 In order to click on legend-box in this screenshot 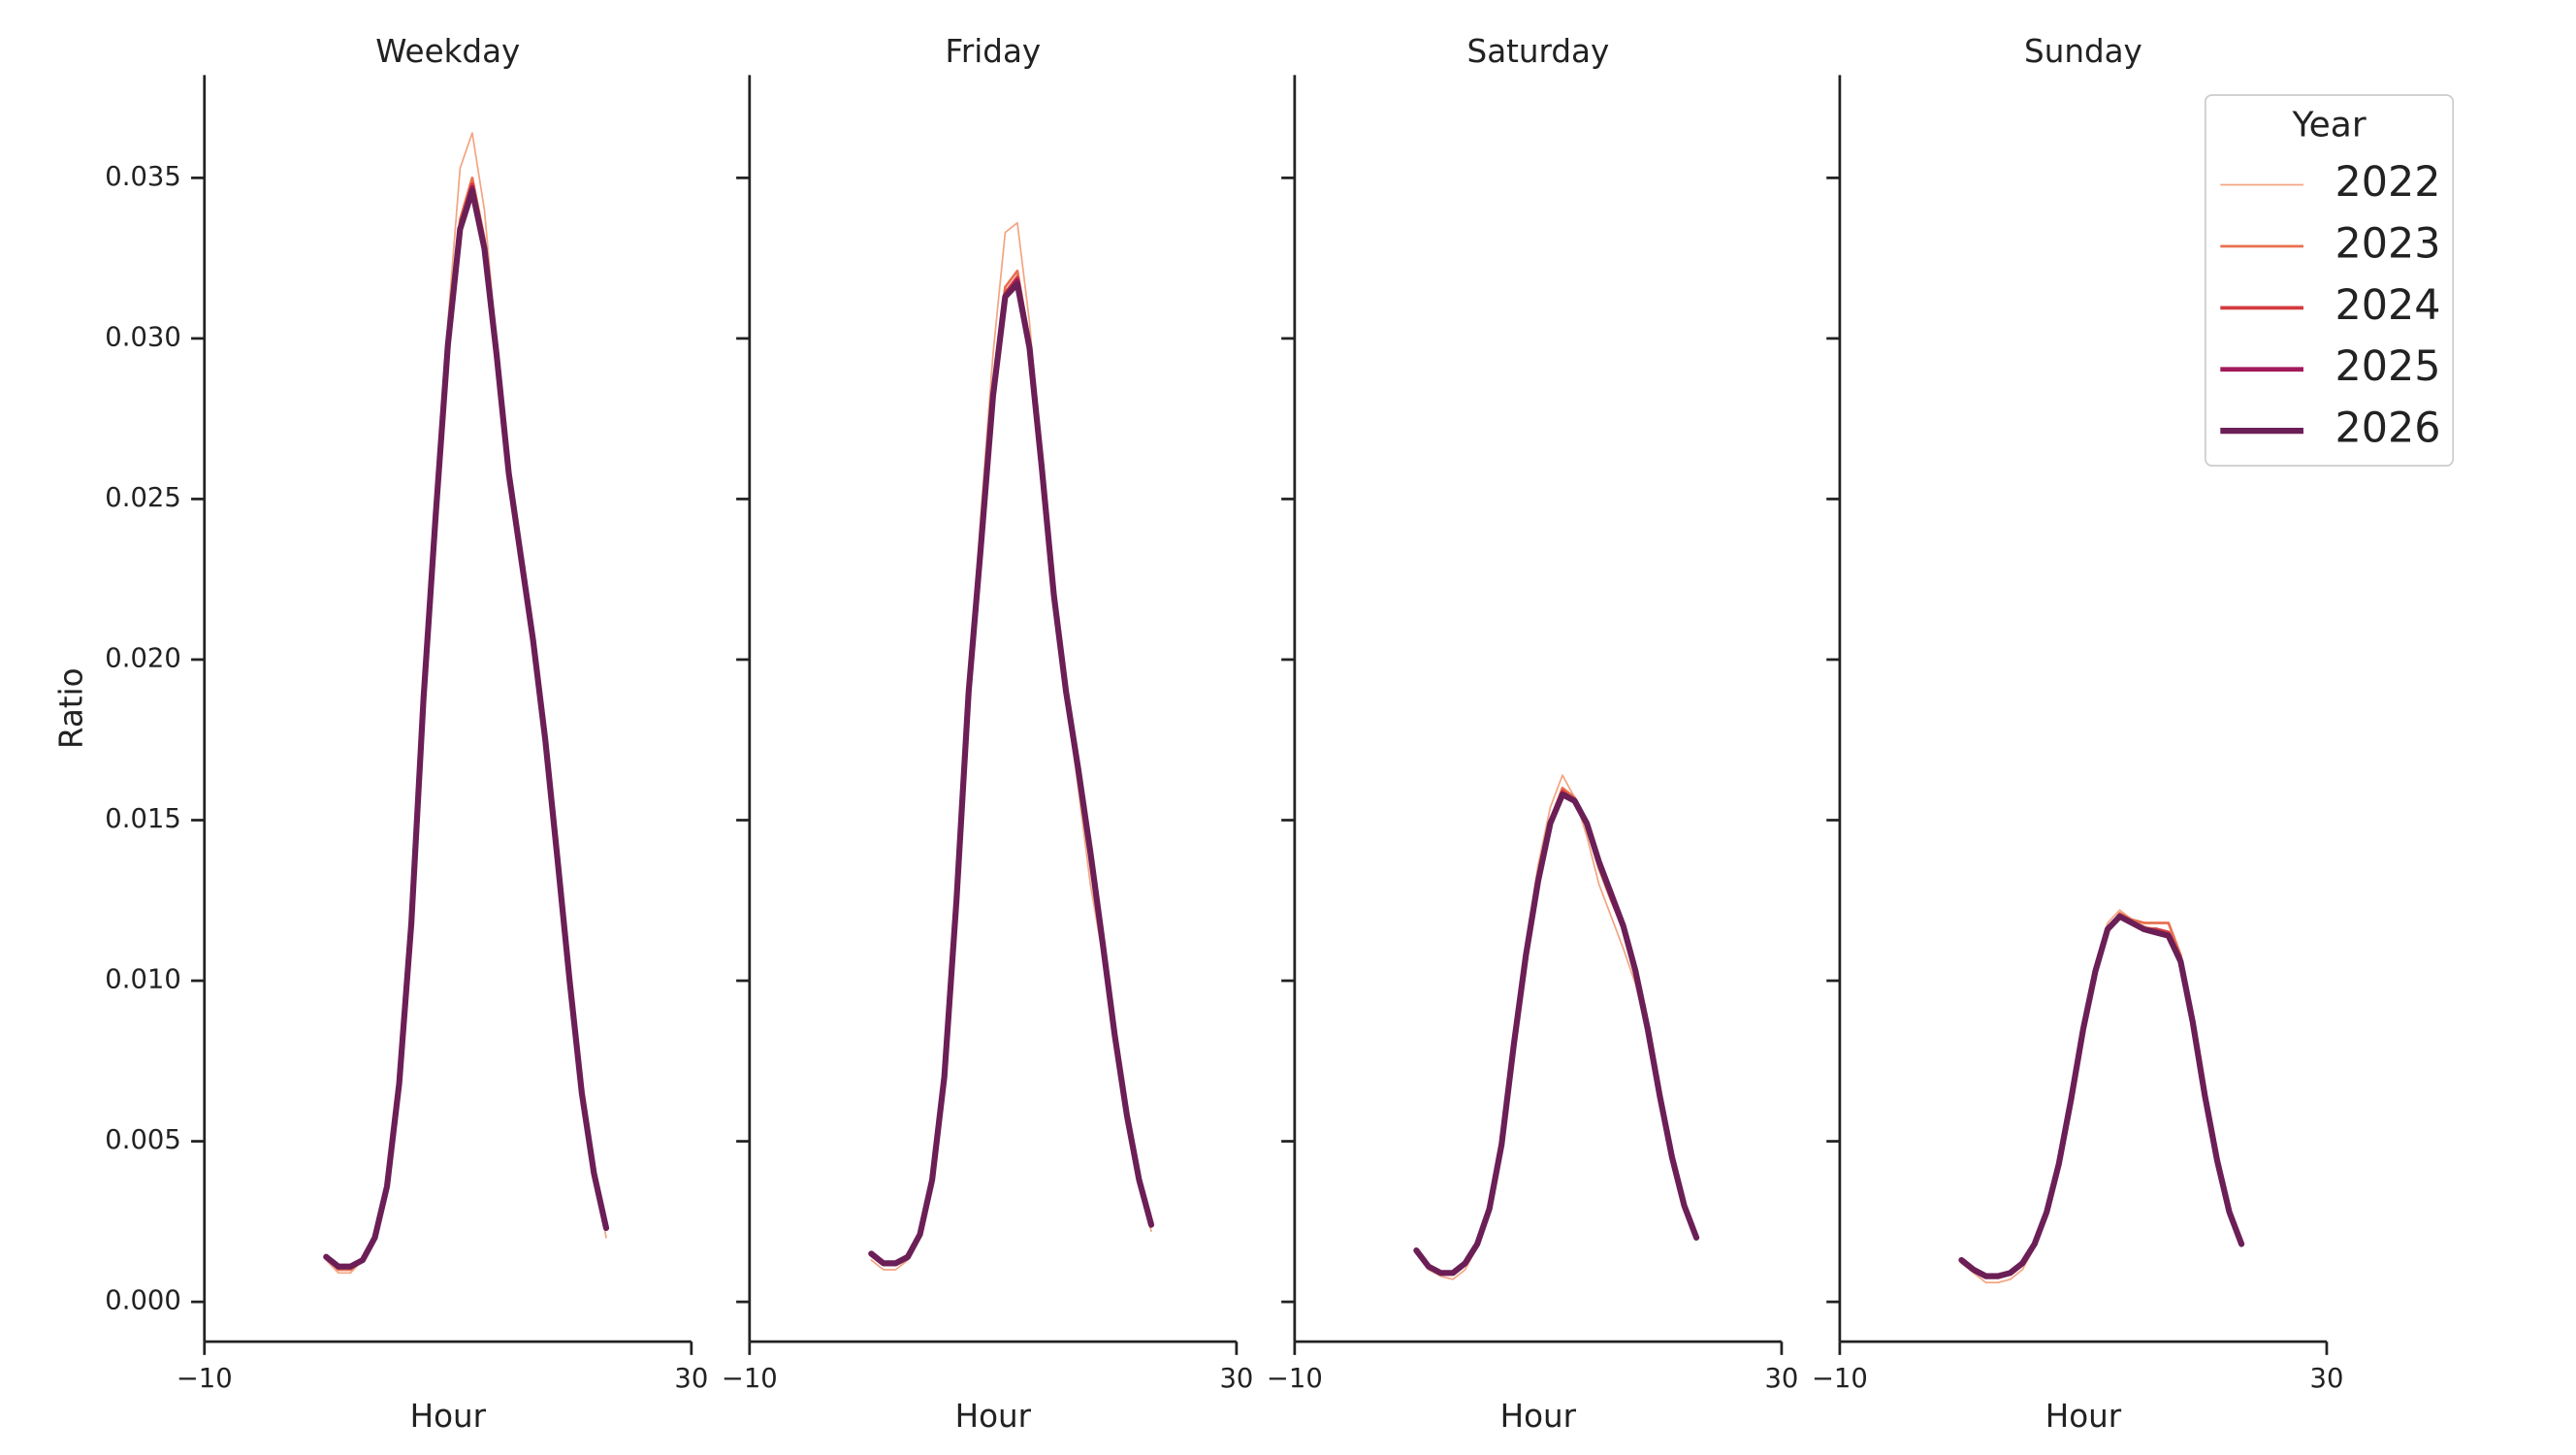, I will do `click(2330, 280)`.